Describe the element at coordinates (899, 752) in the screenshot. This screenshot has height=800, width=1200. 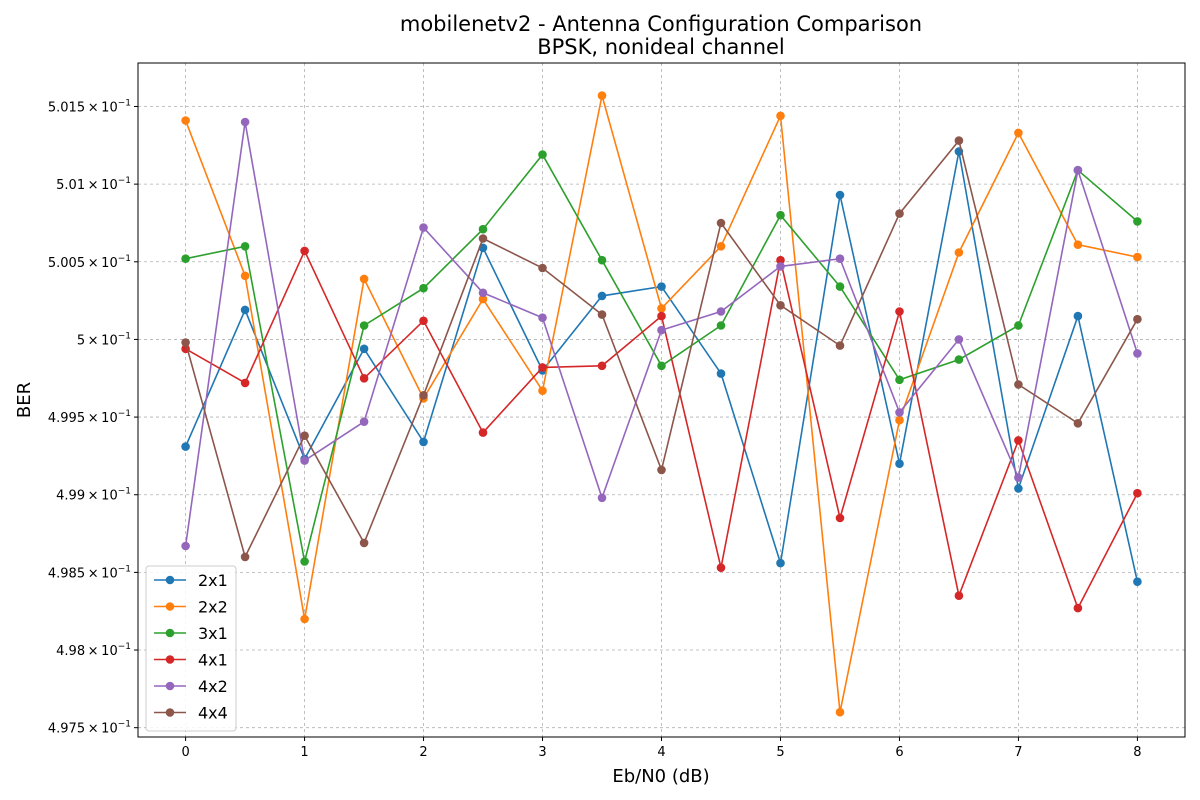
I see `x-tick-label: 6` at that location.